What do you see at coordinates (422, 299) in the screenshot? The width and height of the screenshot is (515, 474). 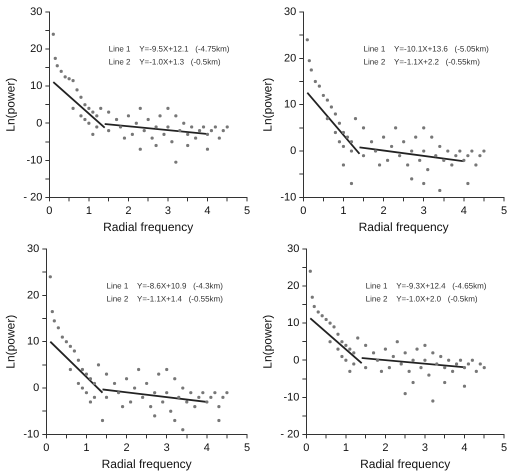 I see `annotation: Line 2 Y=-1.0X+2.0 (-0.5km)` at bounding box center [422, 299].